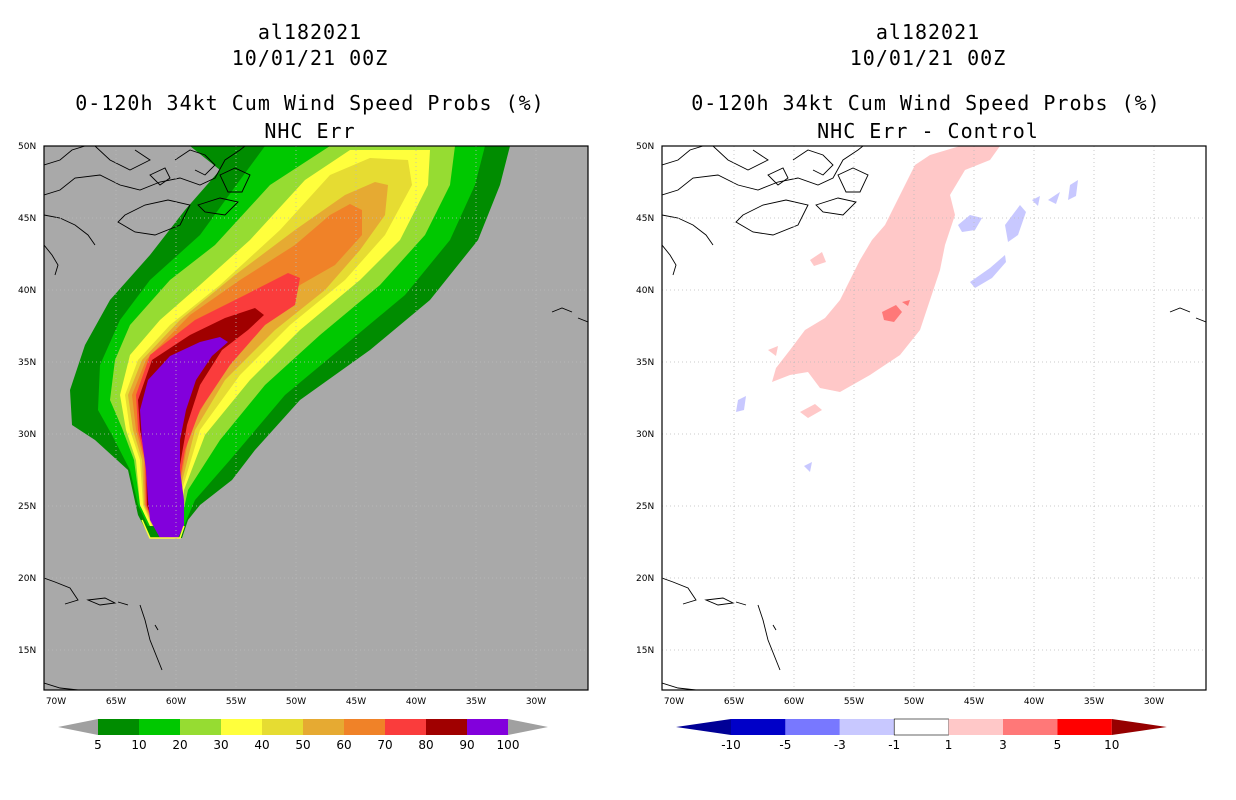  What do you see at coordinates (27, 507) in the screenshot?
I see `lat-label: 25N` at bounding box center [27, 507].